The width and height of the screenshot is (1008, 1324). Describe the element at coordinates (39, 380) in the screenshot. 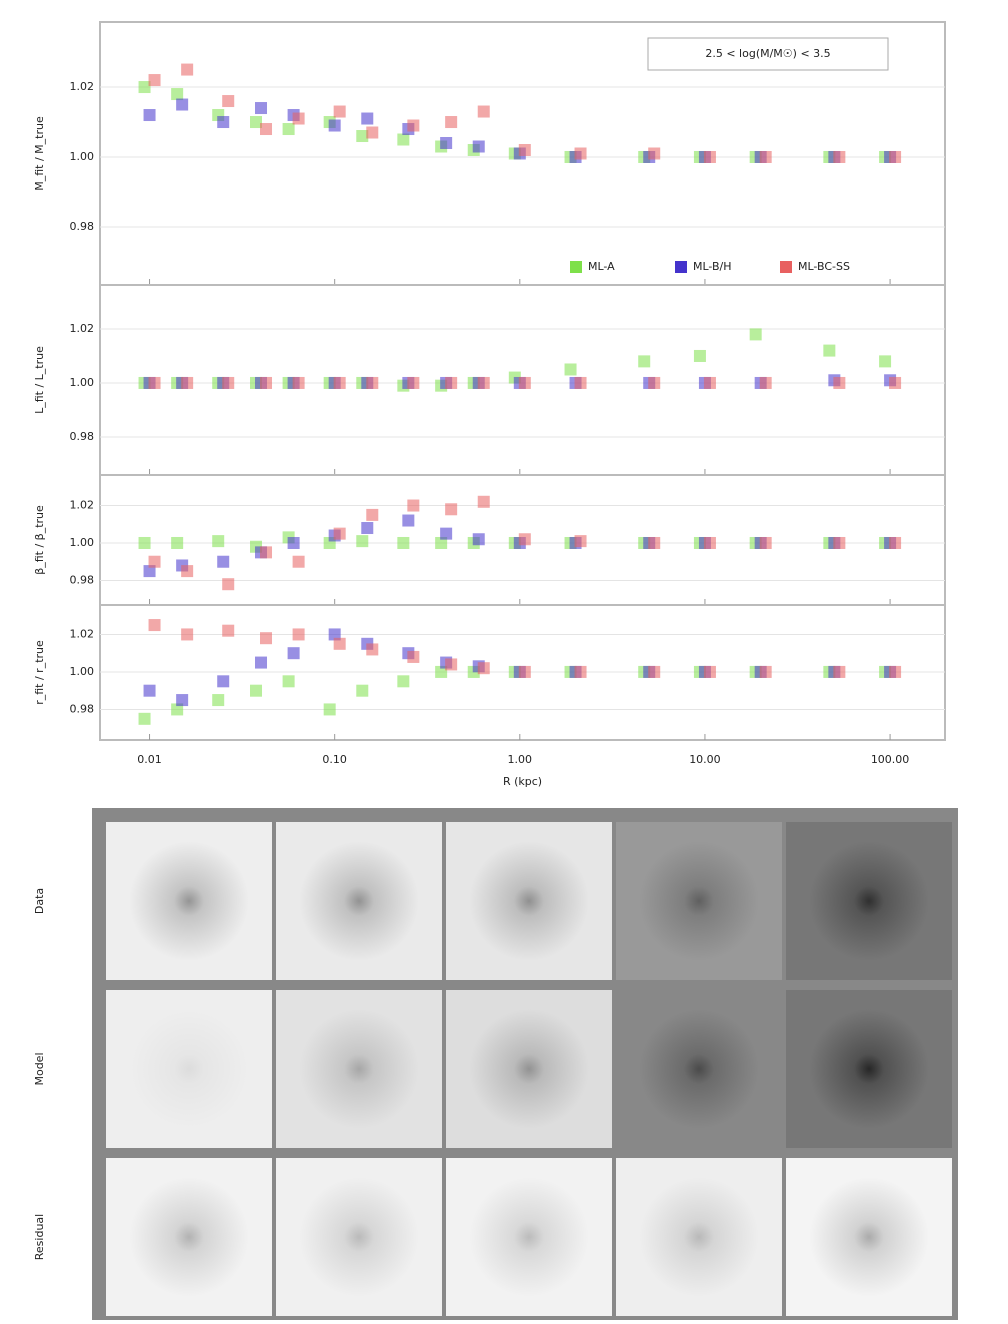

I see `y-axis-label: L_fit / L_true` at that location.